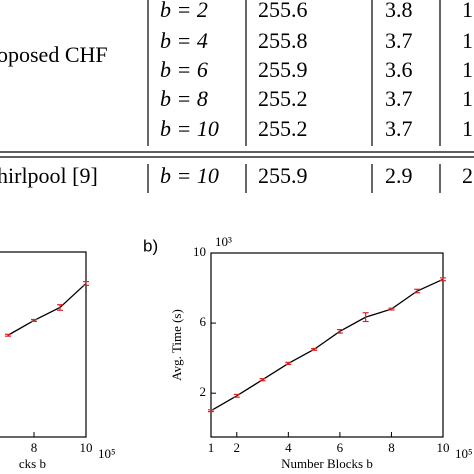 This screenshot has width=474, height=474. I want to click on plot-frame, so click(43, 344).